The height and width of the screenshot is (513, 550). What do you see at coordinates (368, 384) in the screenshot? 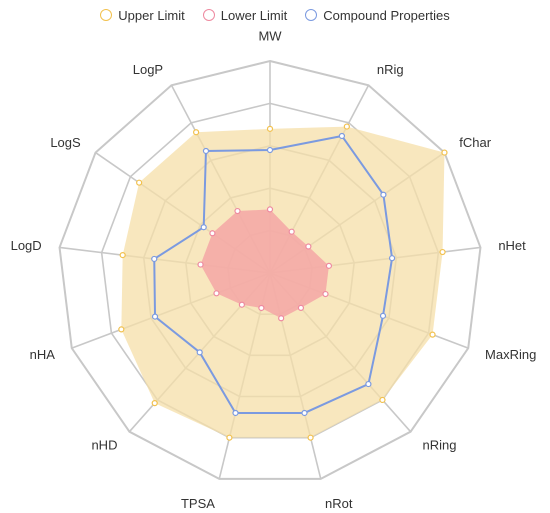
I see `point-compound-properties-nring` at bounding box center [368, 384].